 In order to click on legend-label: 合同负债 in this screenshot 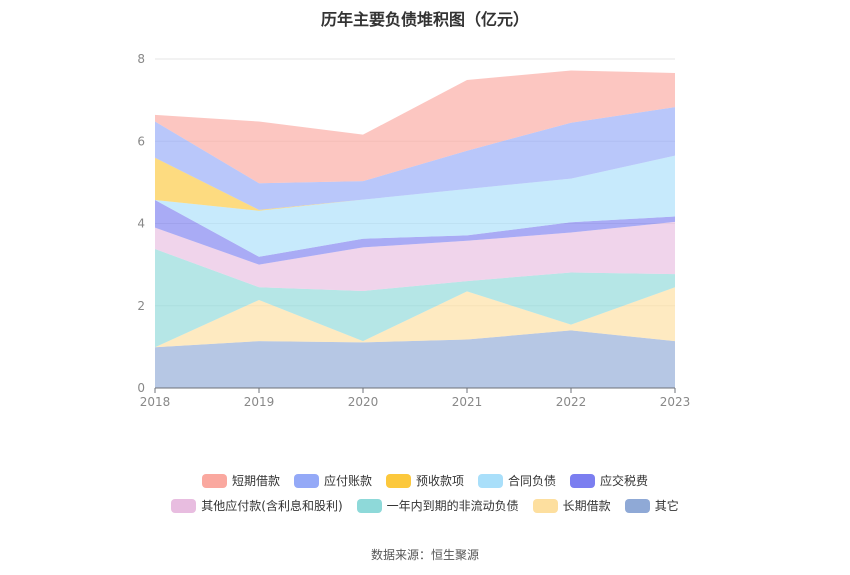, I will do `click(532, 481)`.